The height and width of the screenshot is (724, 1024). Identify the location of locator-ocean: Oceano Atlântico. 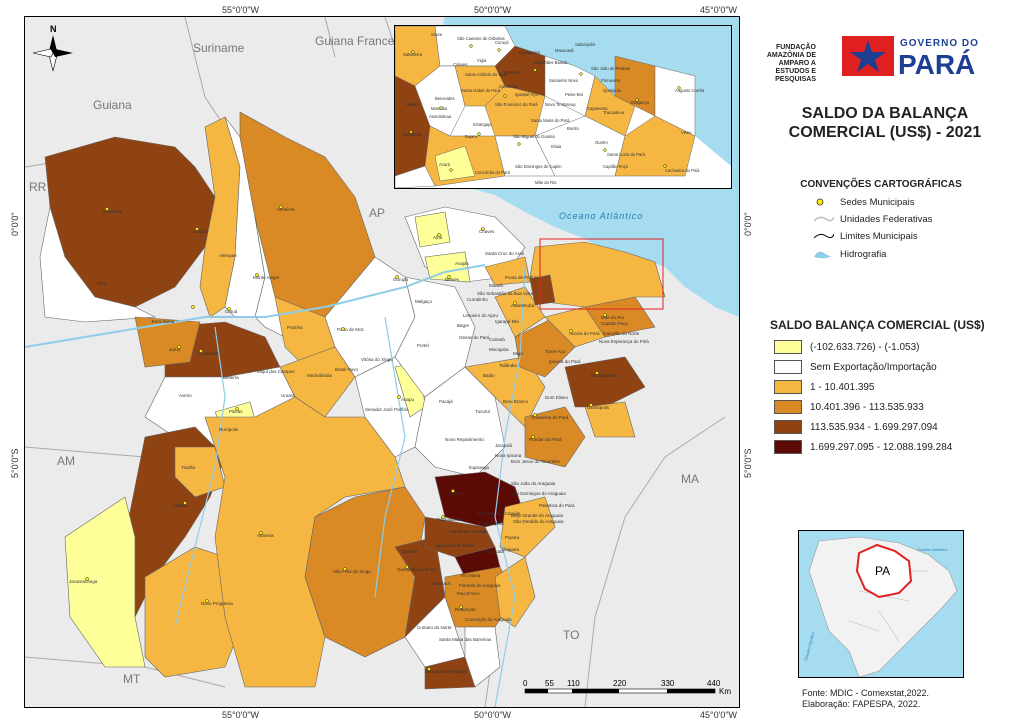
(932, 549).